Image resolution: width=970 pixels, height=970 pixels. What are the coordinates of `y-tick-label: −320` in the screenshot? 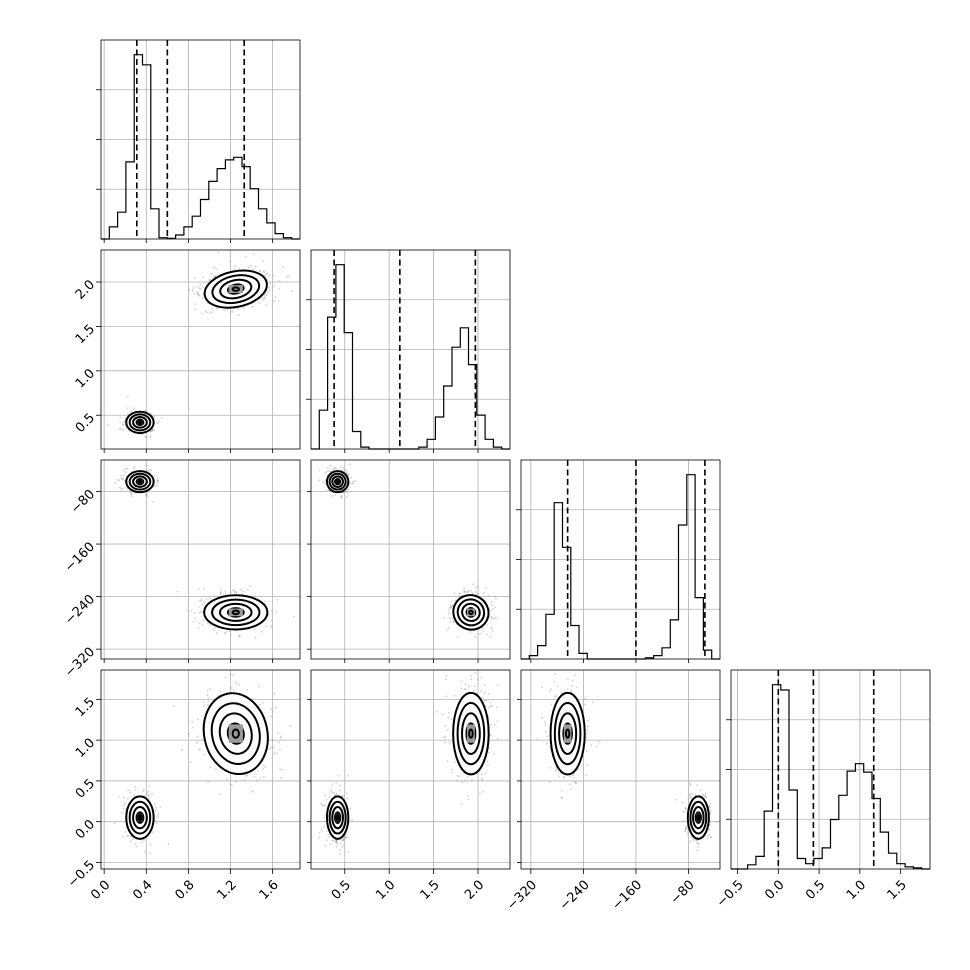 It's located at (80, 663).